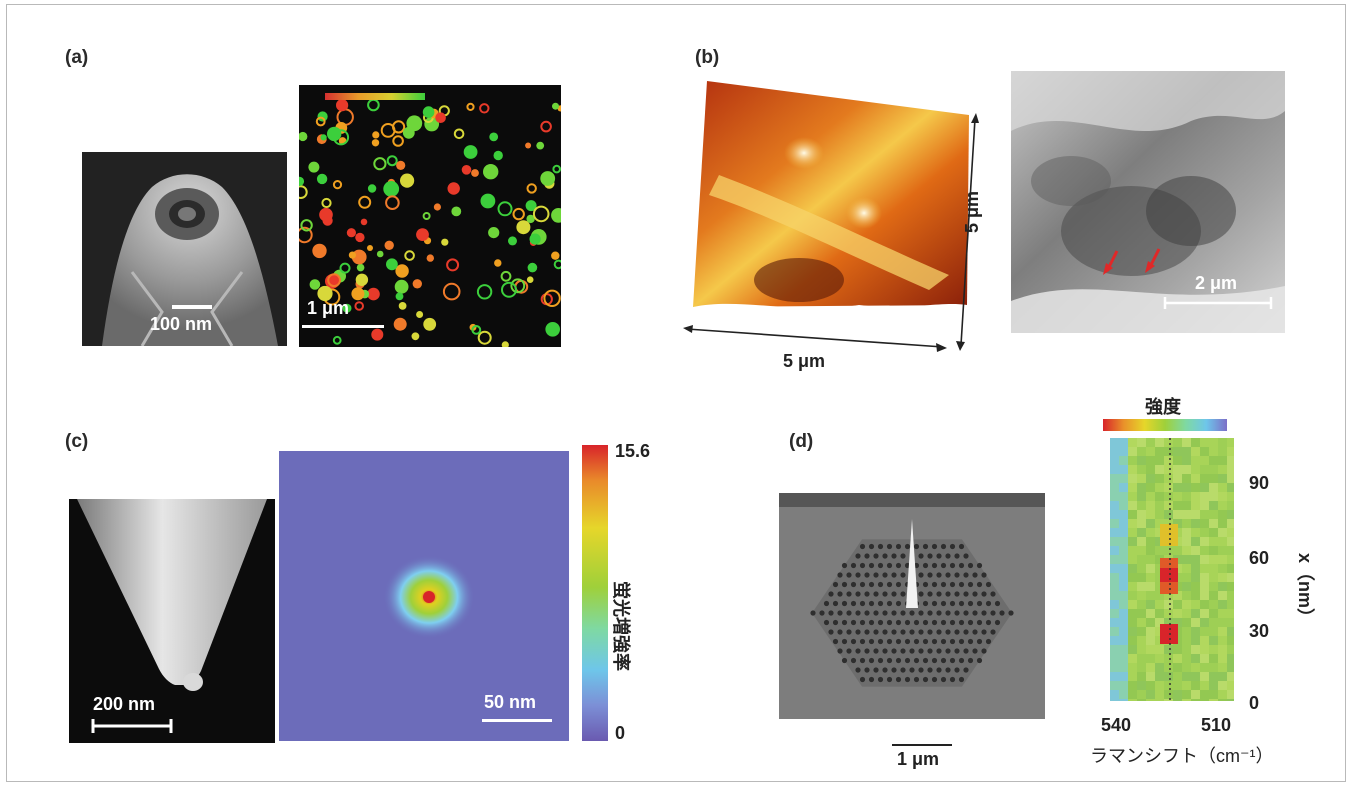 This screenshot has width=1354, height=792. What do you see at coordinates (804, 361) in the screenshot?
I see `panel-b-x-axis-label: 5 μm` at bounding box center [804, 361].